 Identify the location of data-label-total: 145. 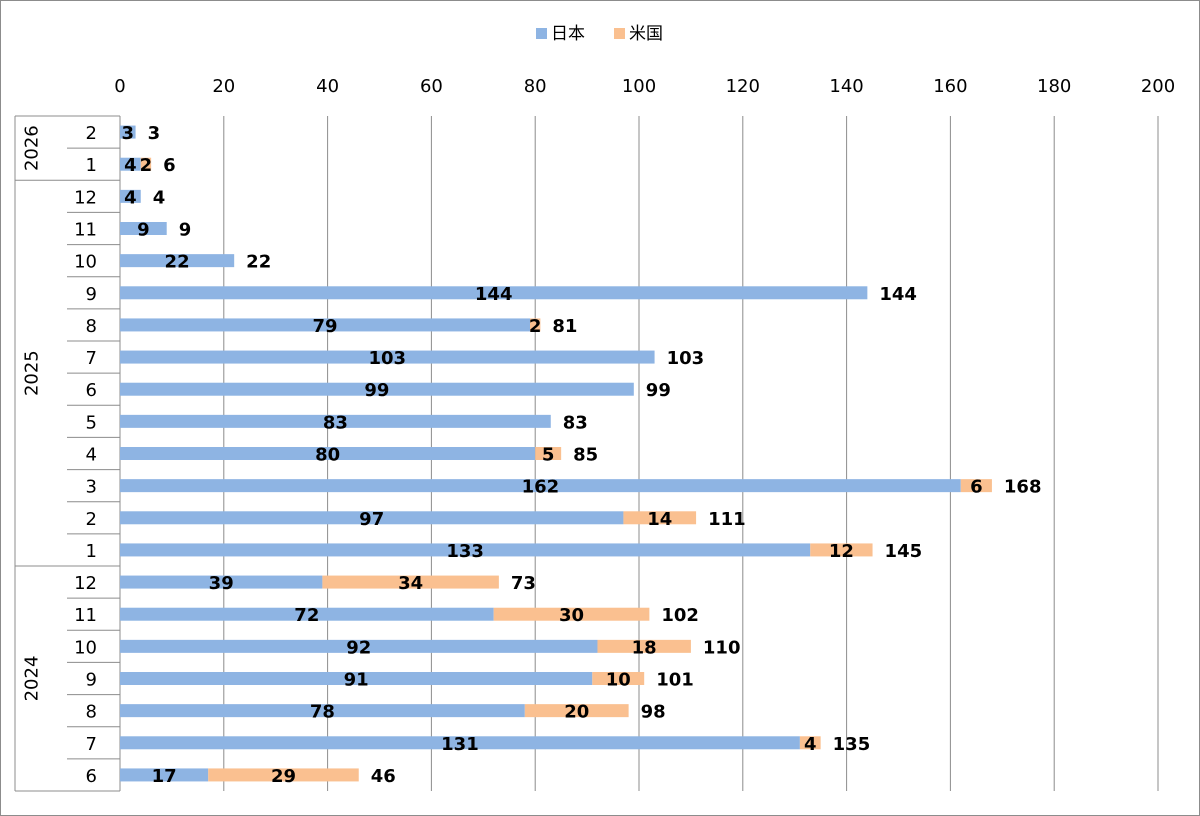
(904, 551).